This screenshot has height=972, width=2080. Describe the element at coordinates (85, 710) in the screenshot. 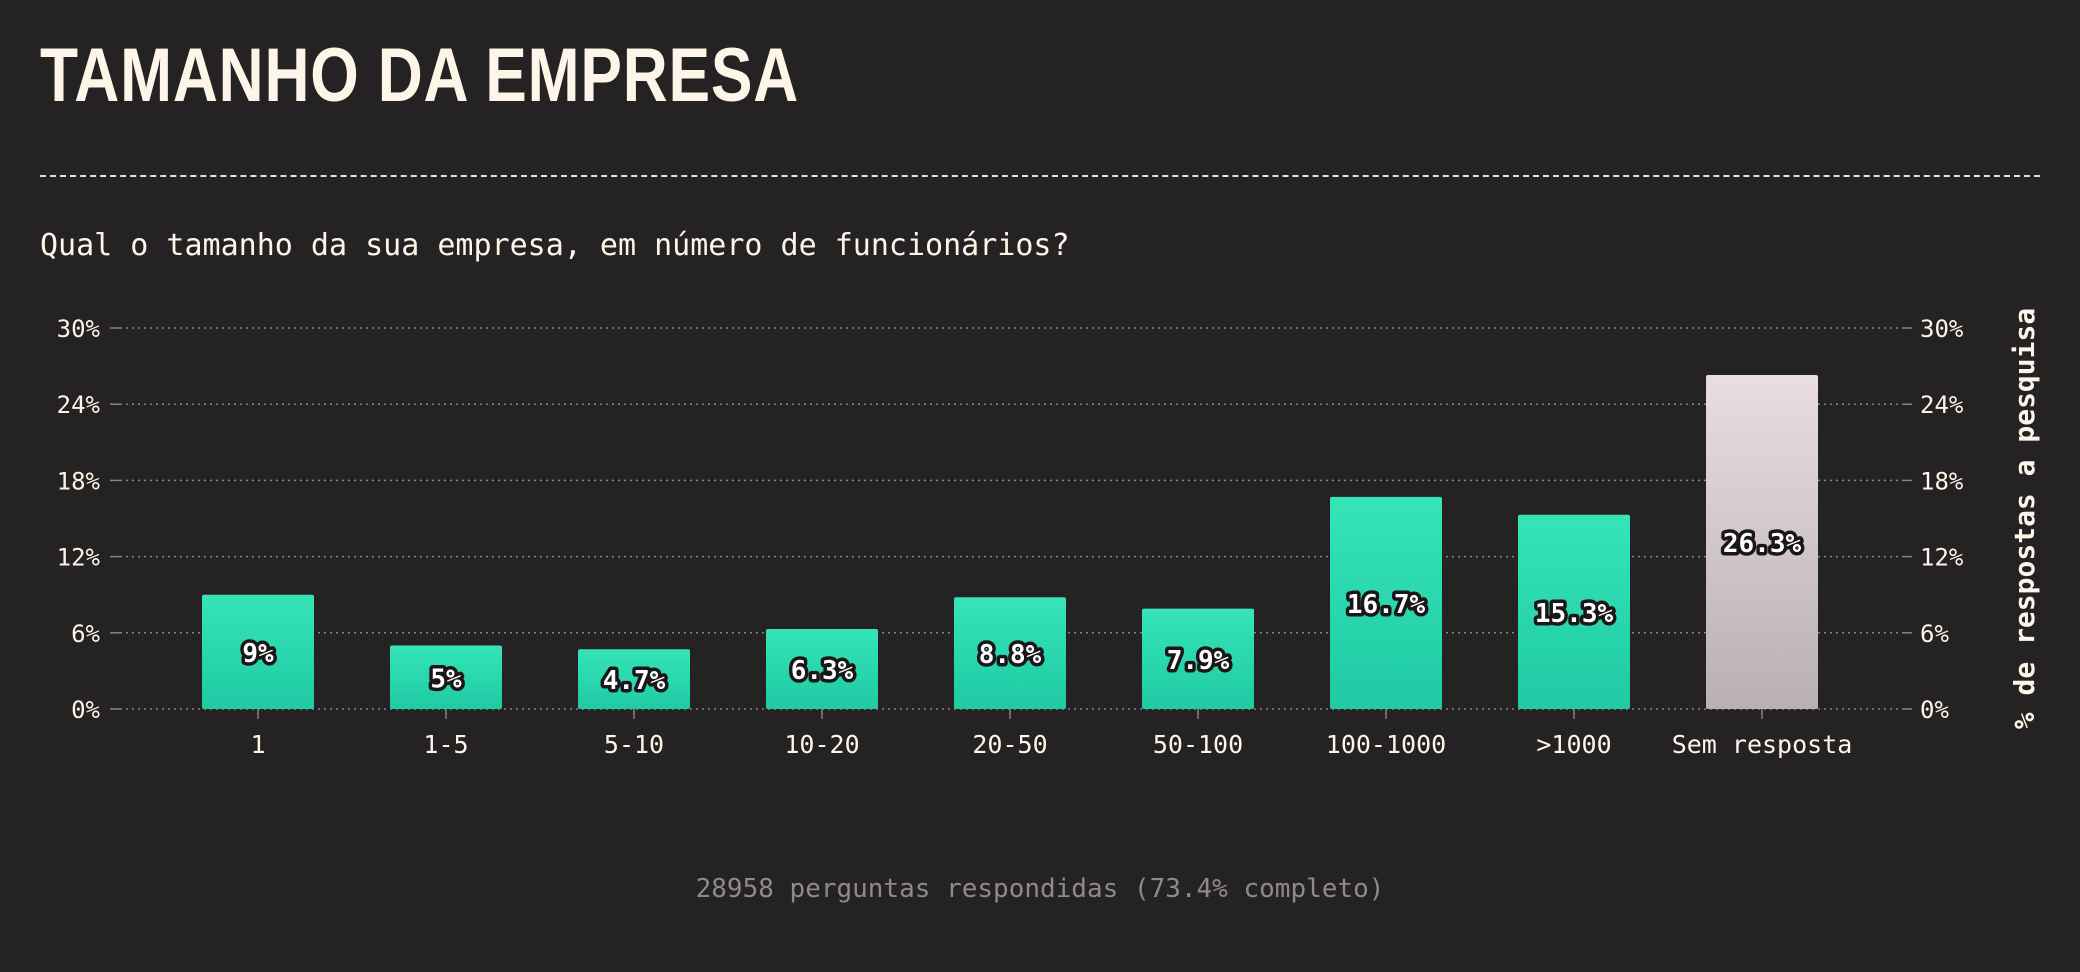

I see `y-tick-label-left: 0%` at that location.